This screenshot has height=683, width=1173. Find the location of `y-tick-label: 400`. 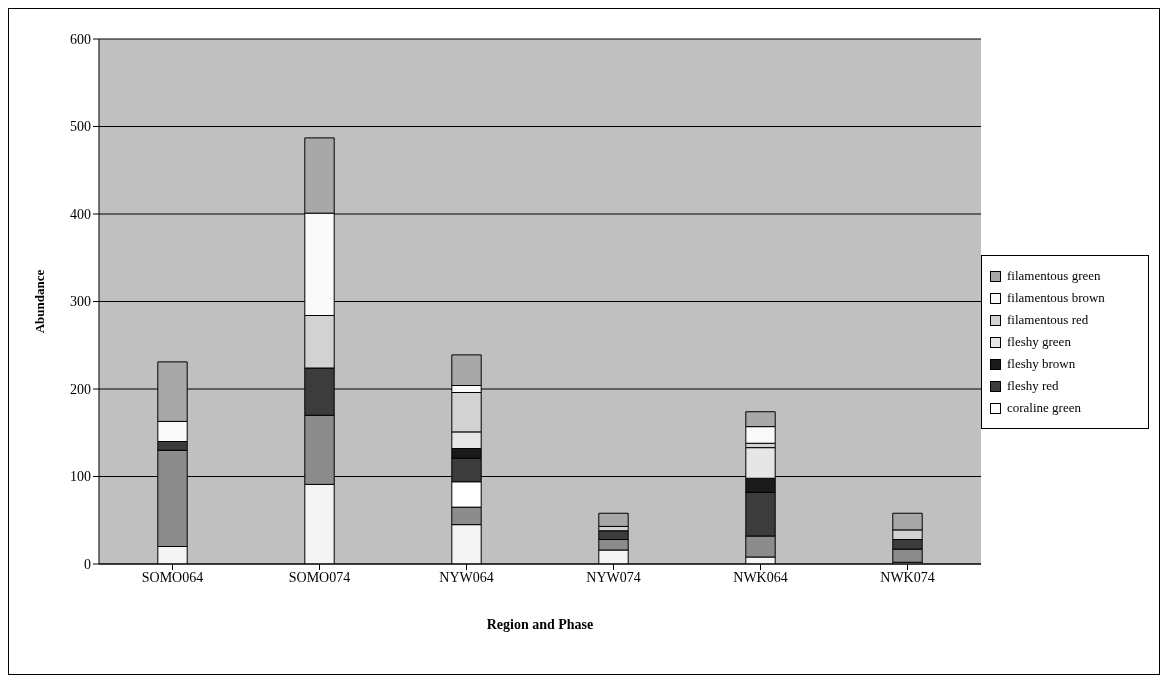

y-tick-label: 400 is located at coordinates (80, 214).